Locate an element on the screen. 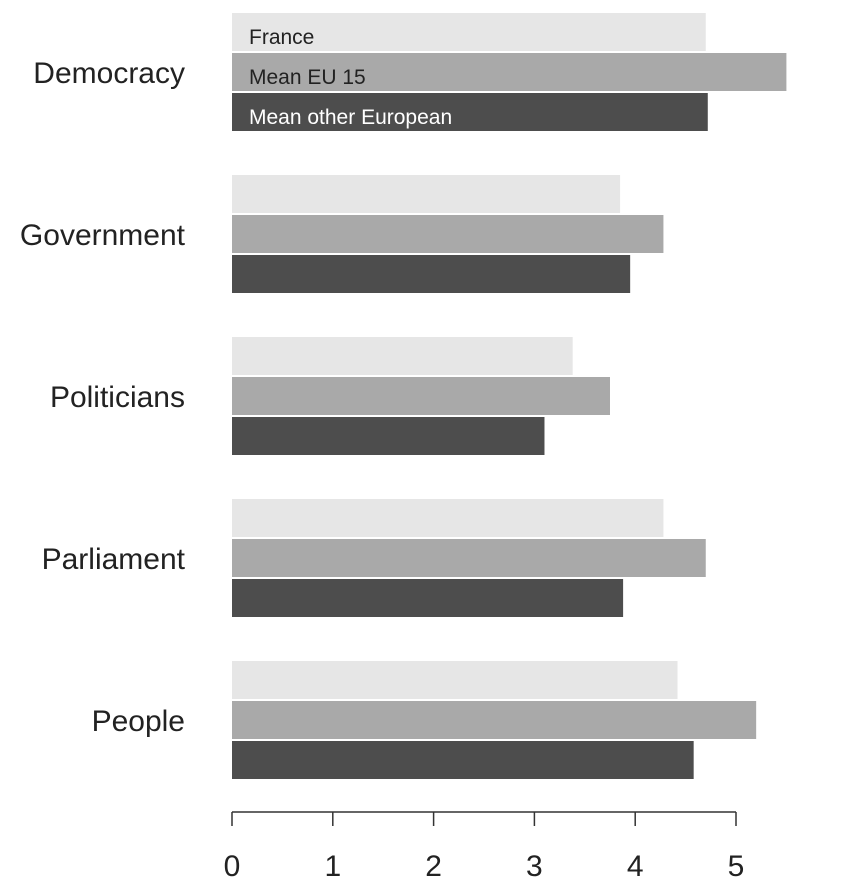 The height and width of the screenshot is (890, 866). category-label: Democracy is located at coordinates (109, 73).